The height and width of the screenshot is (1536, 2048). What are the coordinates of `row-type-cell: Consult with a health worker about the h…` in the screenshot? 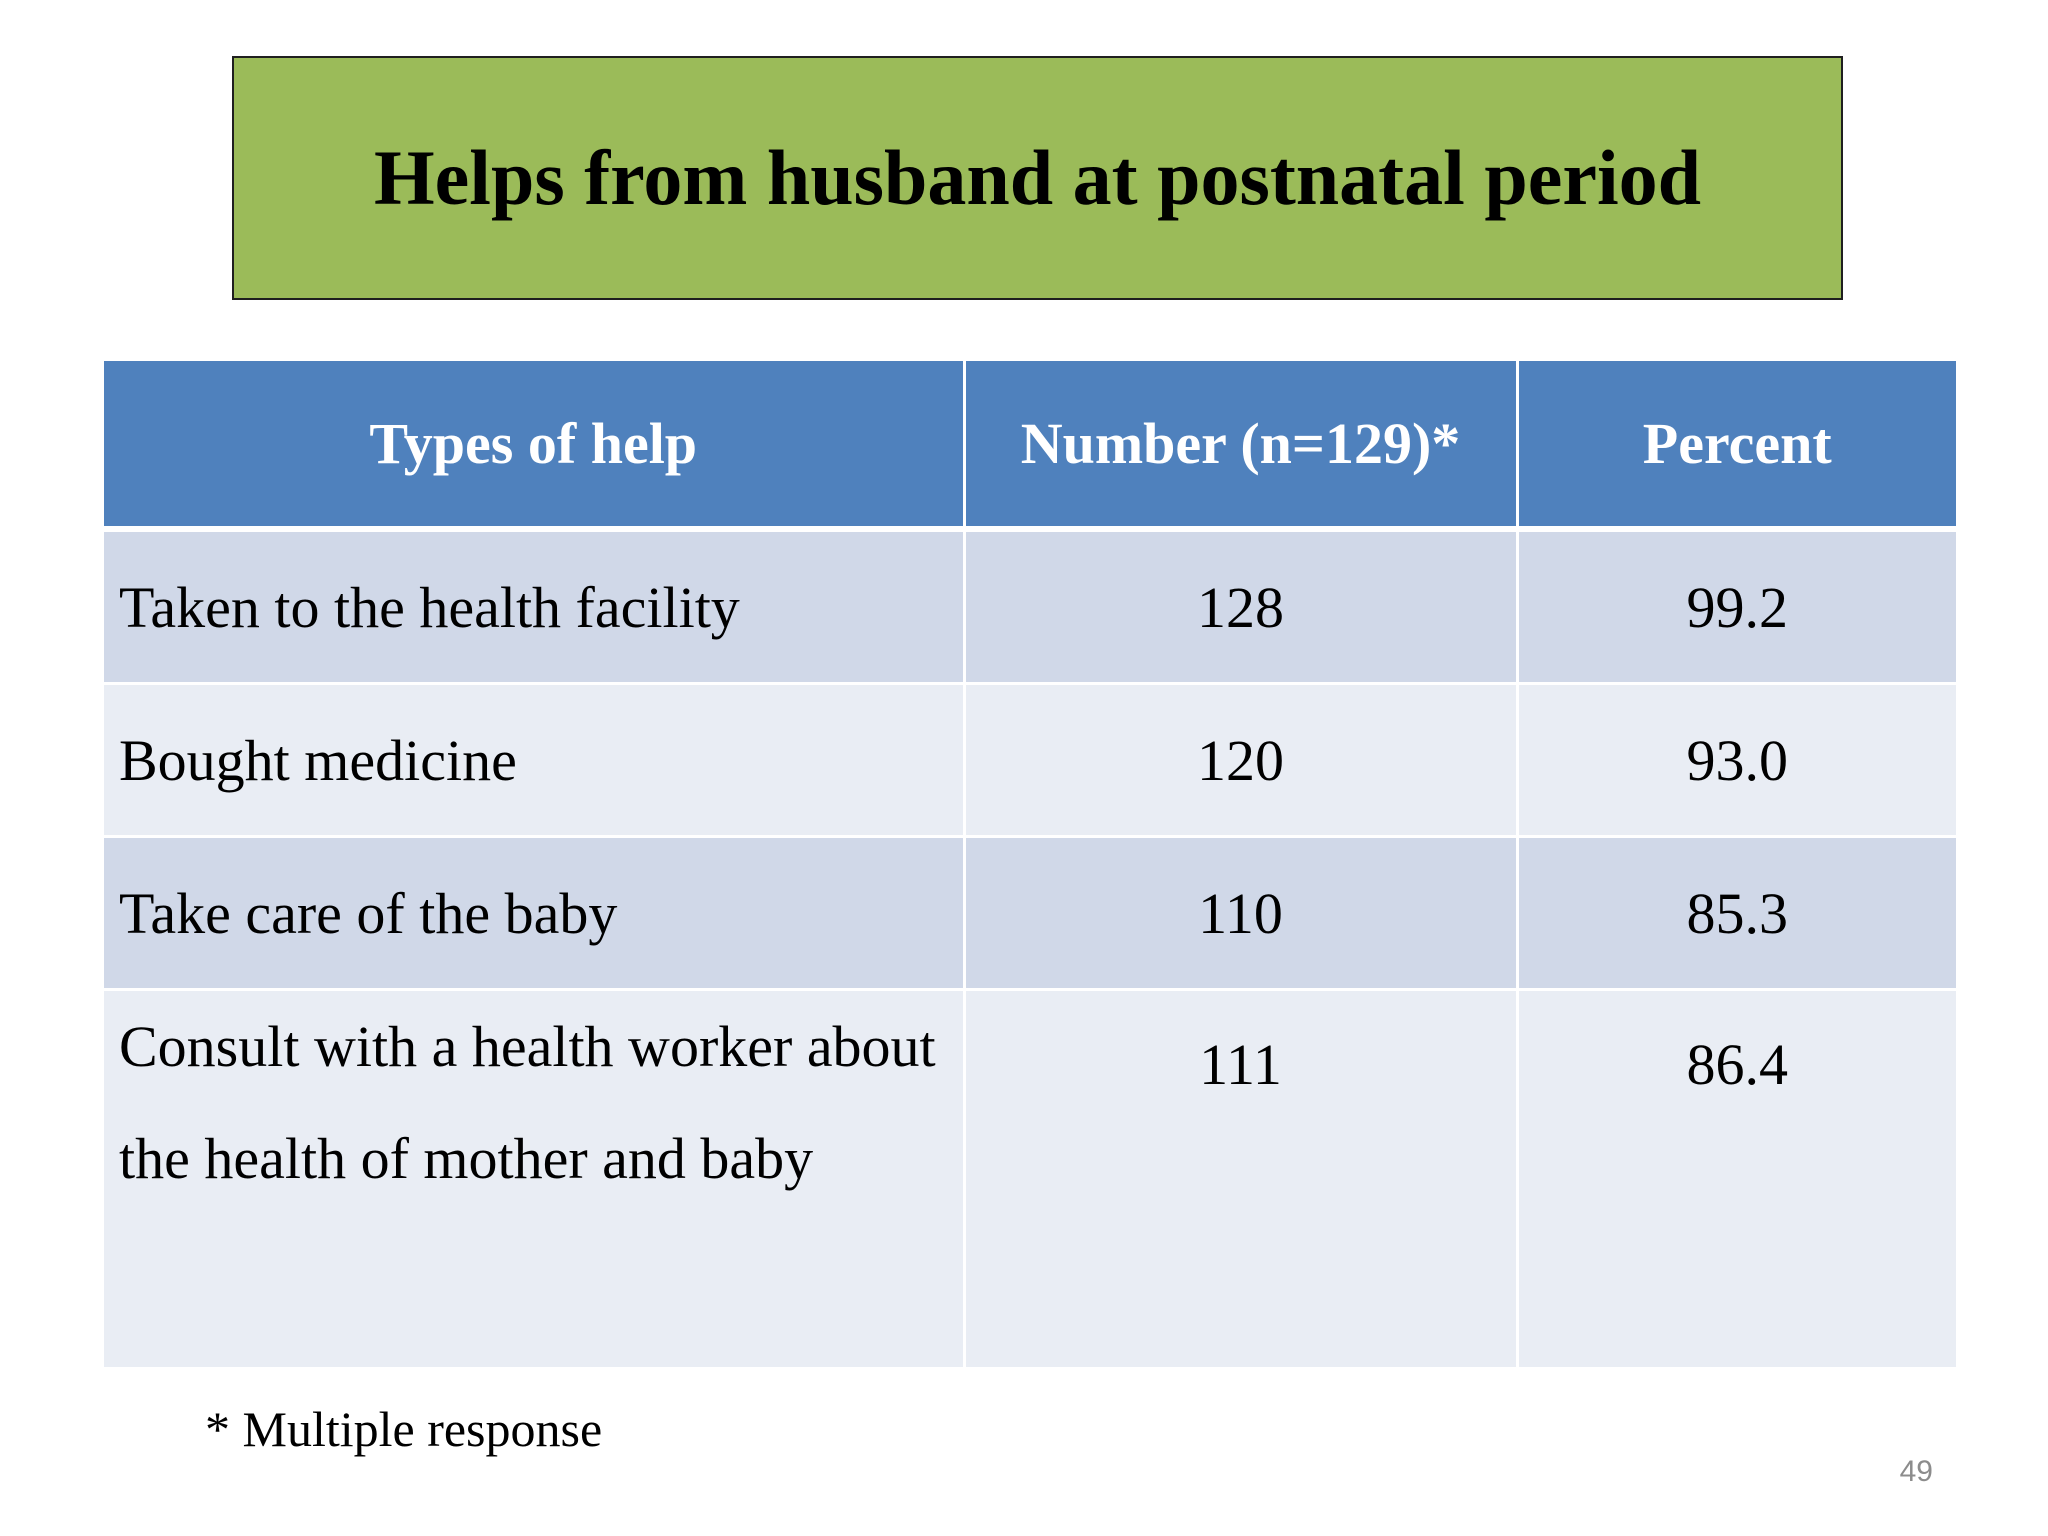 It's located at (535, 1179).